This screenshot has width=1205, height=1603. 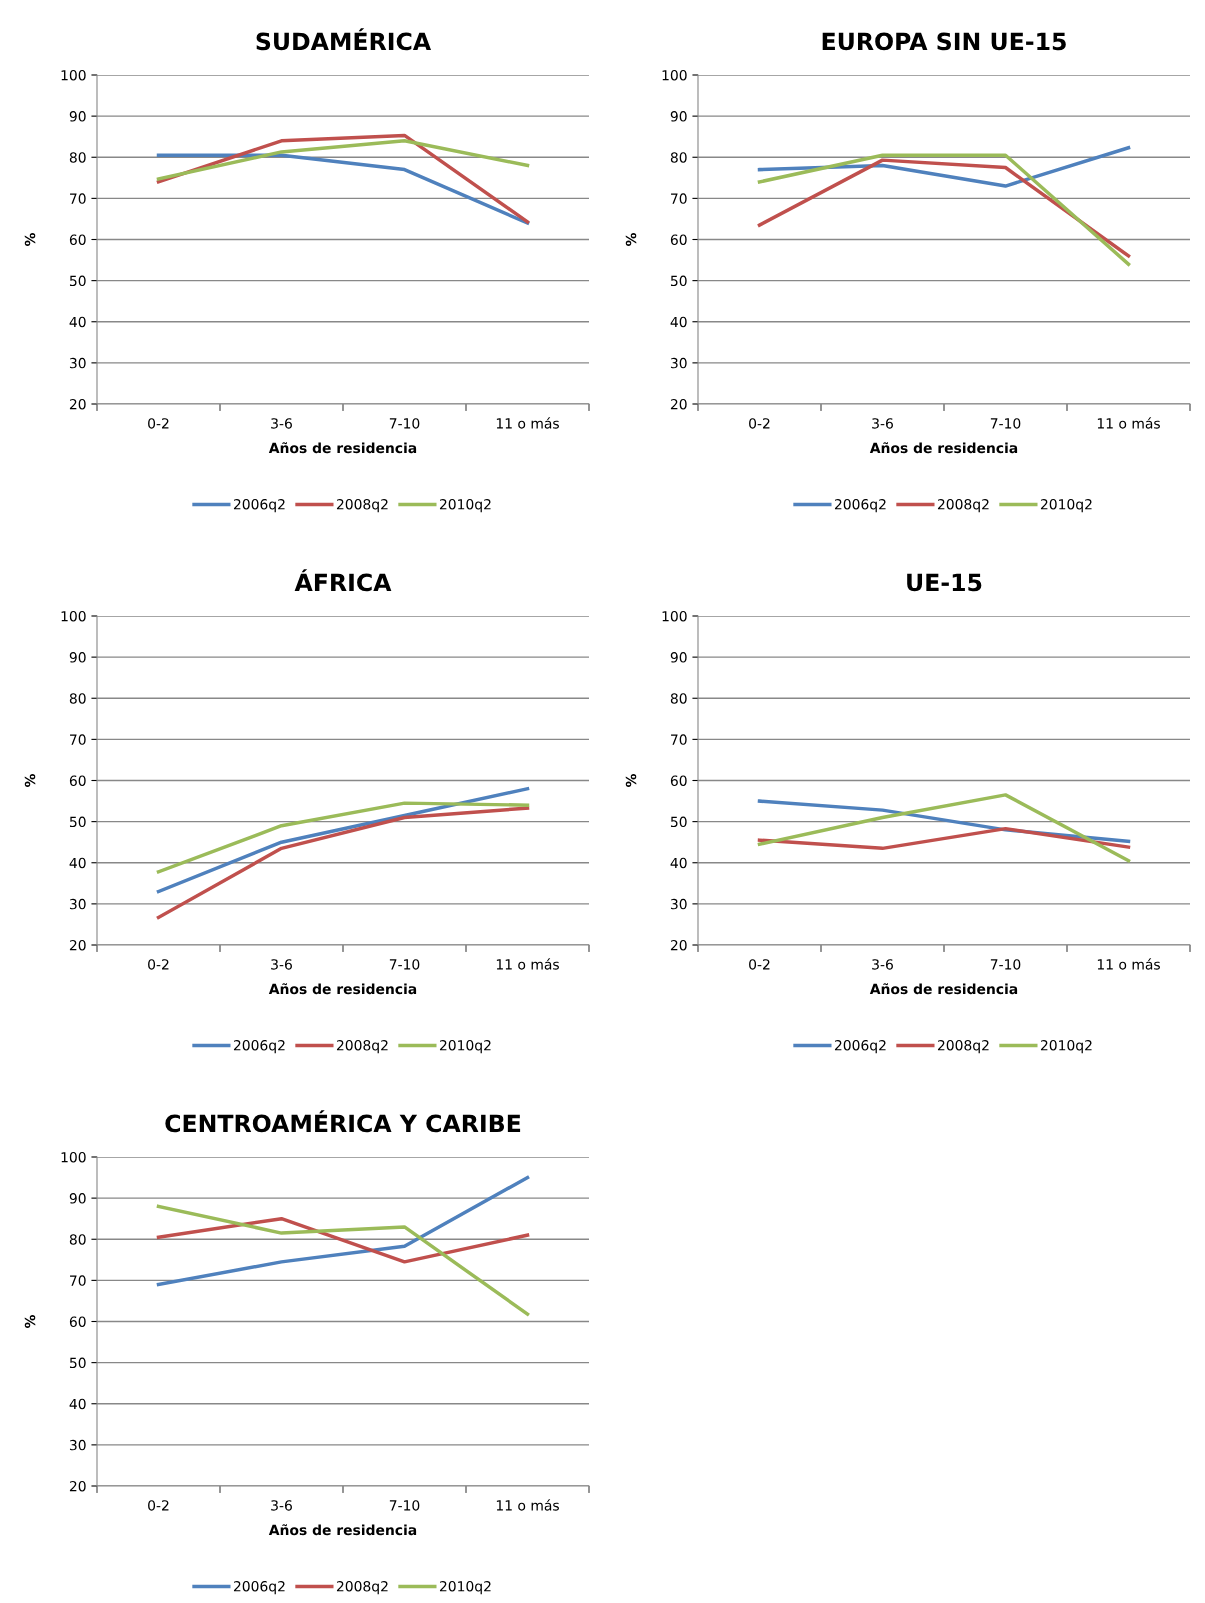 I want to click on chart-title: UE-15, so click(x=944, y=582).